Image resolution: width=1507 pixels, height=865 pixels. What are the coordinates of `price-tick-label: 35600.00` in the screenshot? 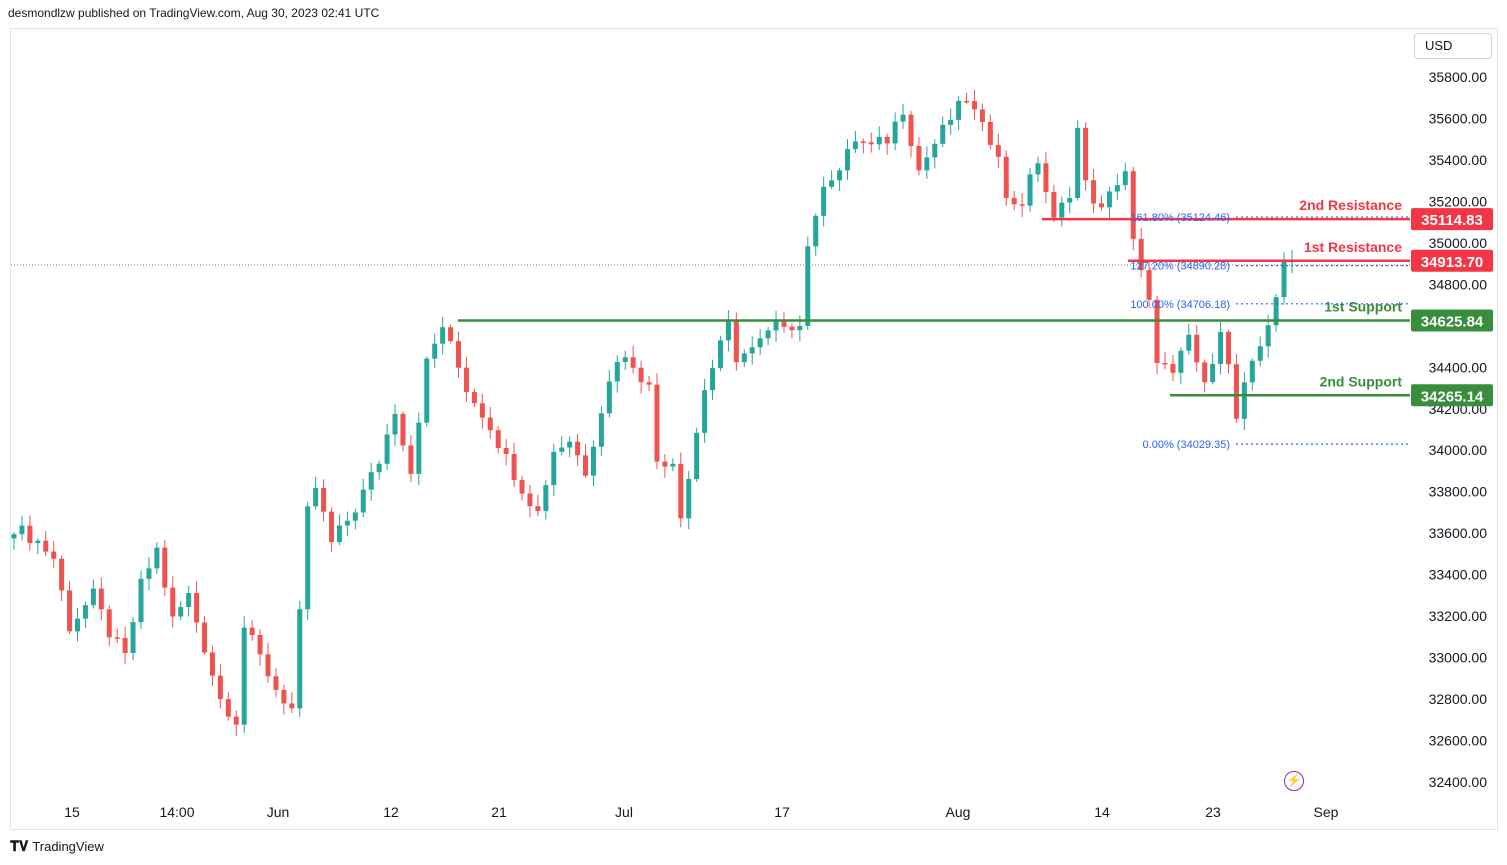 It's located at (1458, 118).